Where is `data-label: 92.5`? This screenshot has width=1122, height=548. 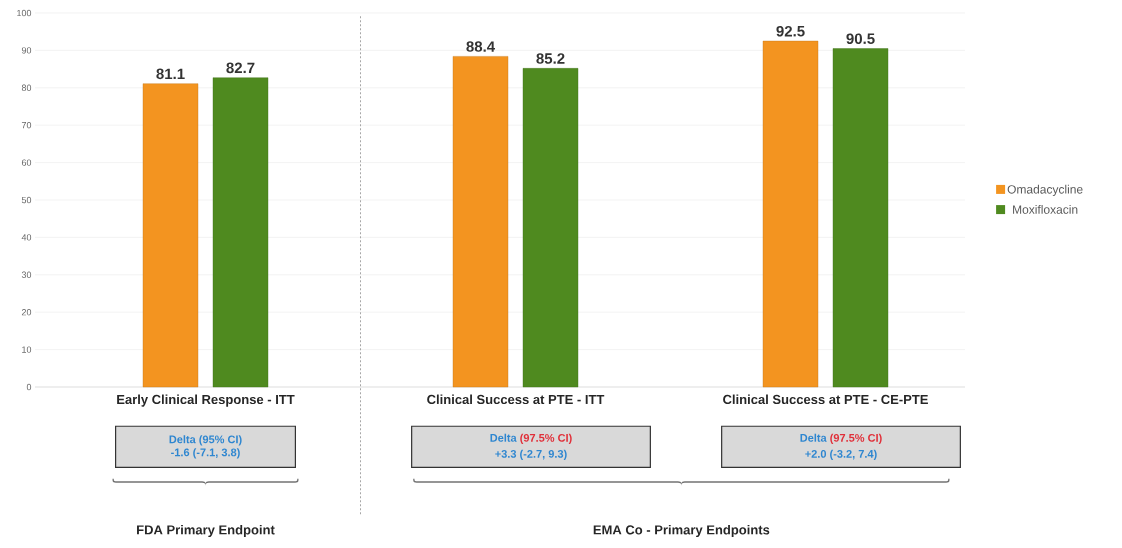
data-label: 92.5 is located at coordinates (790, 31).